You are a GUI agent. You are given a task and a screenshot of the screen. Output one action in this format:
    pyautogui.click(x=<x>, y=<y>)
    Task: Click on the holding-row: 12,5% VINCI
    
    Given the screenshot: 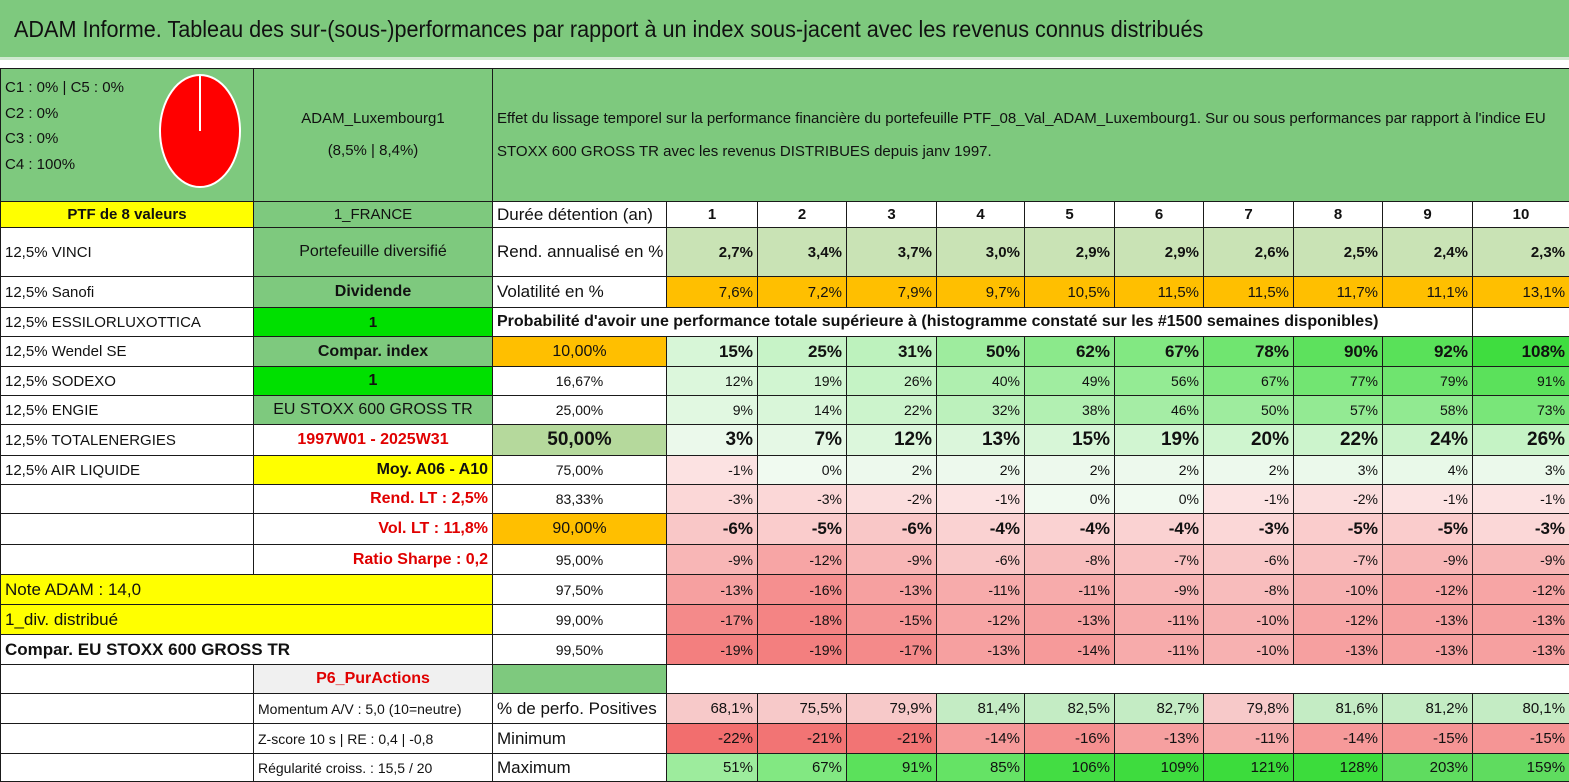 What is the action you would take?
    pyautogui.click(x=127, y=252)
    